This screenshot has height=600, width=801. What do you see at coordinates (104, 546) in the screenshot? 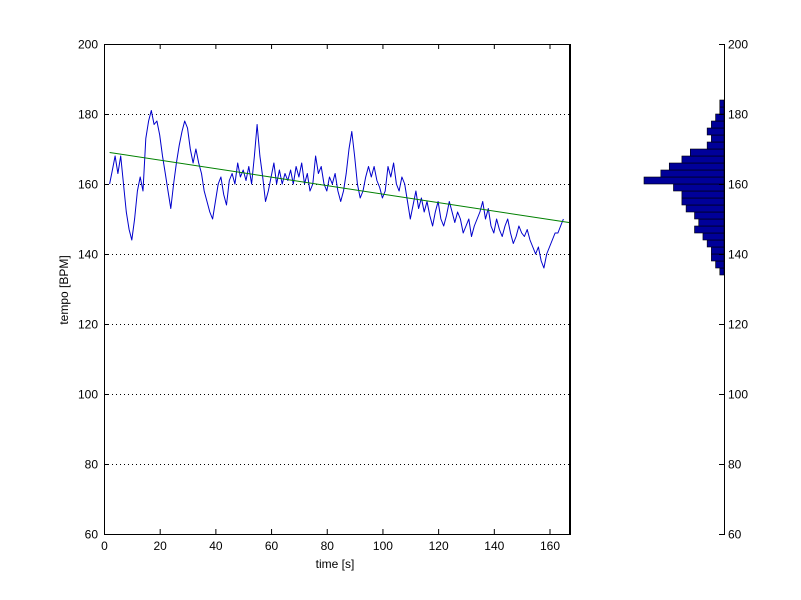
I see `x-tick-label: 0` at bounding box center [104, 546].